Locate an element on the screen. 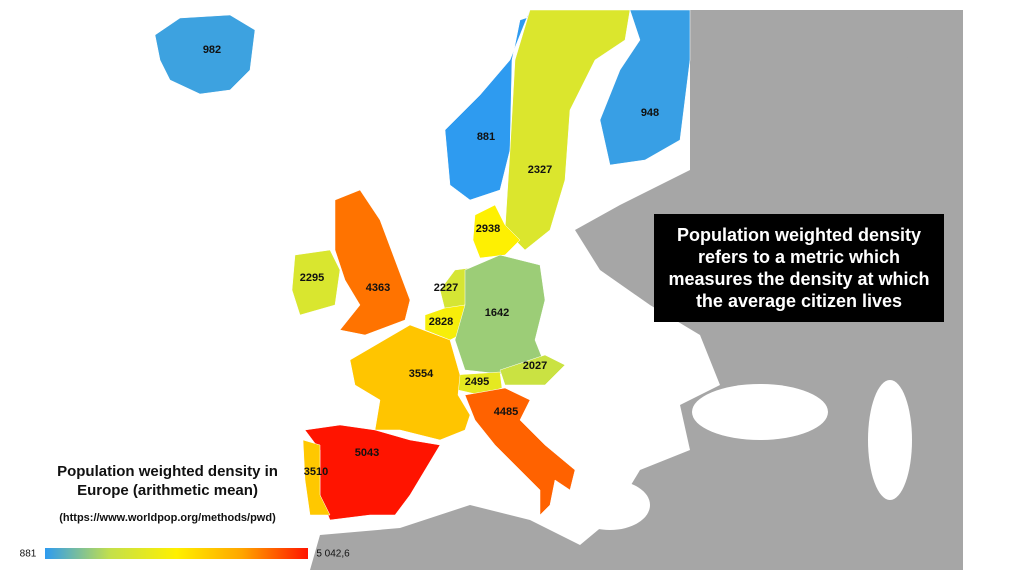 This screenshot has width=1024, height=576. source: (https://www.worldpop.org/methods/pwd) is located at coordinates (167, 518).